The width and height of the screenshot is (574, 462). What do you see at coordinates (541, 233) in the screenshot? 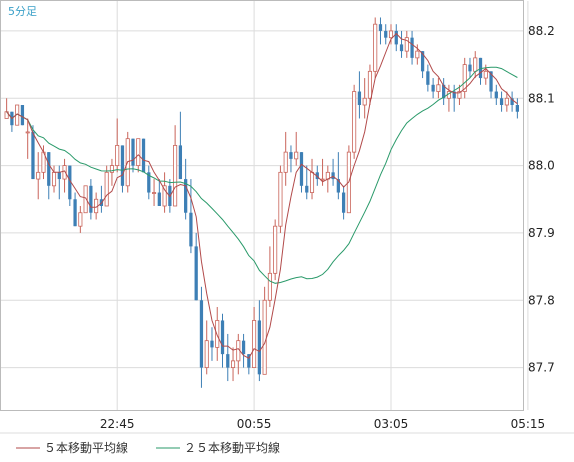
I see `y-tick-label: 87.9` at bounding box center [541, 233].